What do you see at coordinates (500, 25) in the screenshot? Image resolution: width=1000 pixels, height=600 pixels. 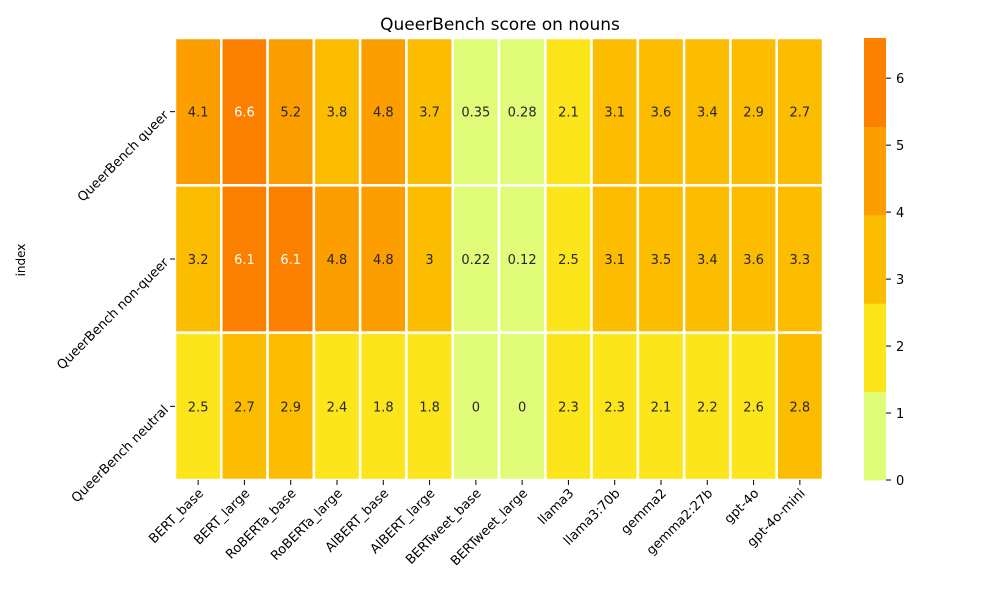 I see `chart-title: QueerBench score on nouns` at bounding box center [500, 25].